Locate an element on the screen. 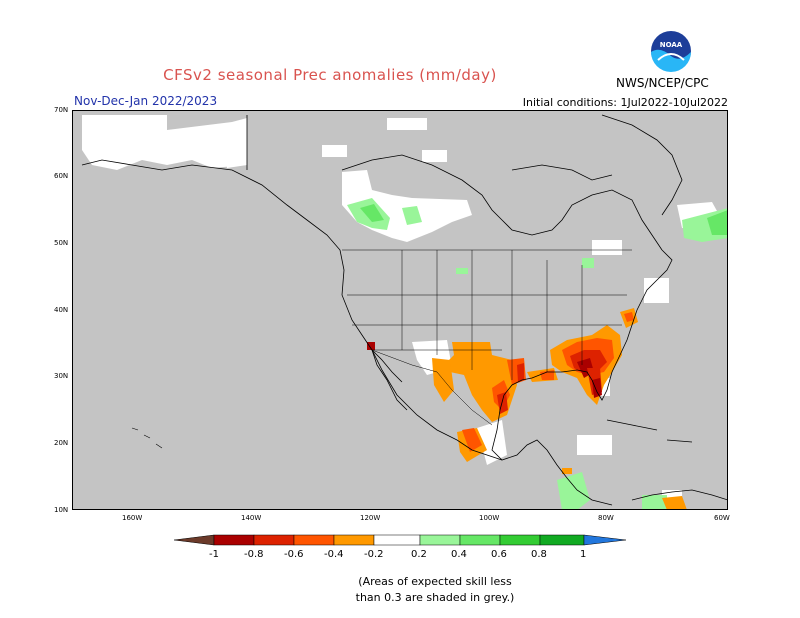 The height and width of the screenshot is (618, 800). hawaii-islands is located at coordinates (147, 438).